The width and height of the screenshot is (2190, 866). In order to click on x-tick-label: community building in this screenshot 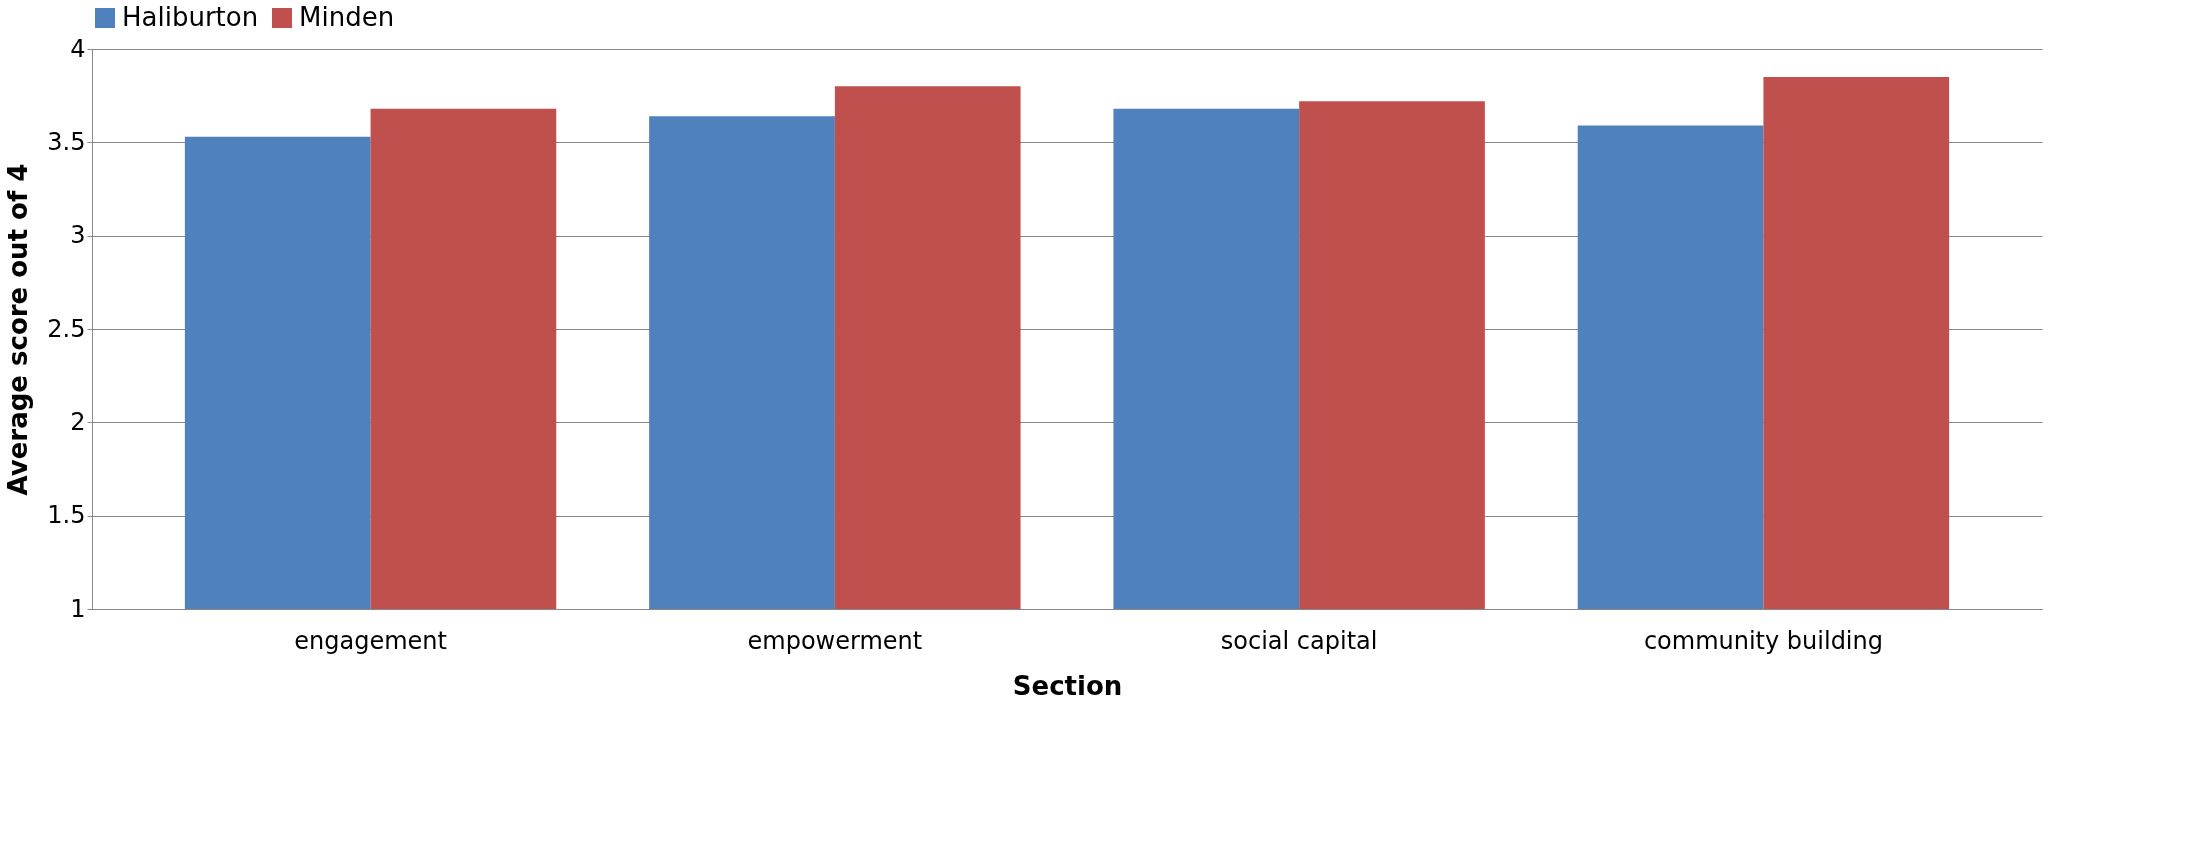, I will do `click(1763, 640)`.